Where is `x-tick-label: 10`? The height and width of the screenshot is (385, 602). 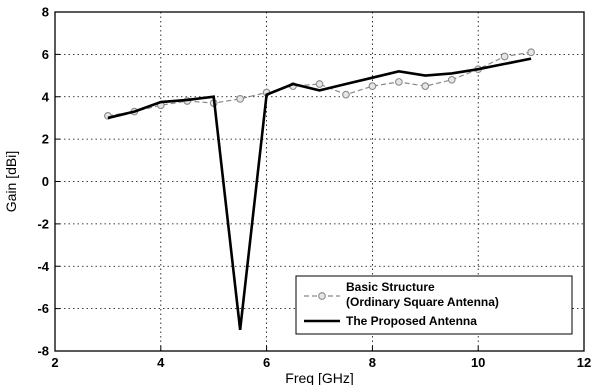
x-tick-label: 10 is located at coordinates (478, 362).